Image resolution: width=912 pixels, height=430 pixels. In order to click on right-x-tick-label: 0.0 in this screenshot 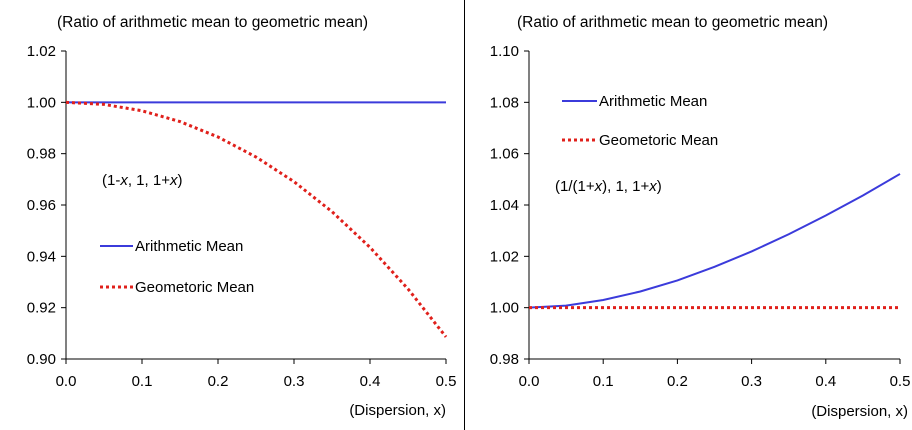, I will do `click(529, 381)`.